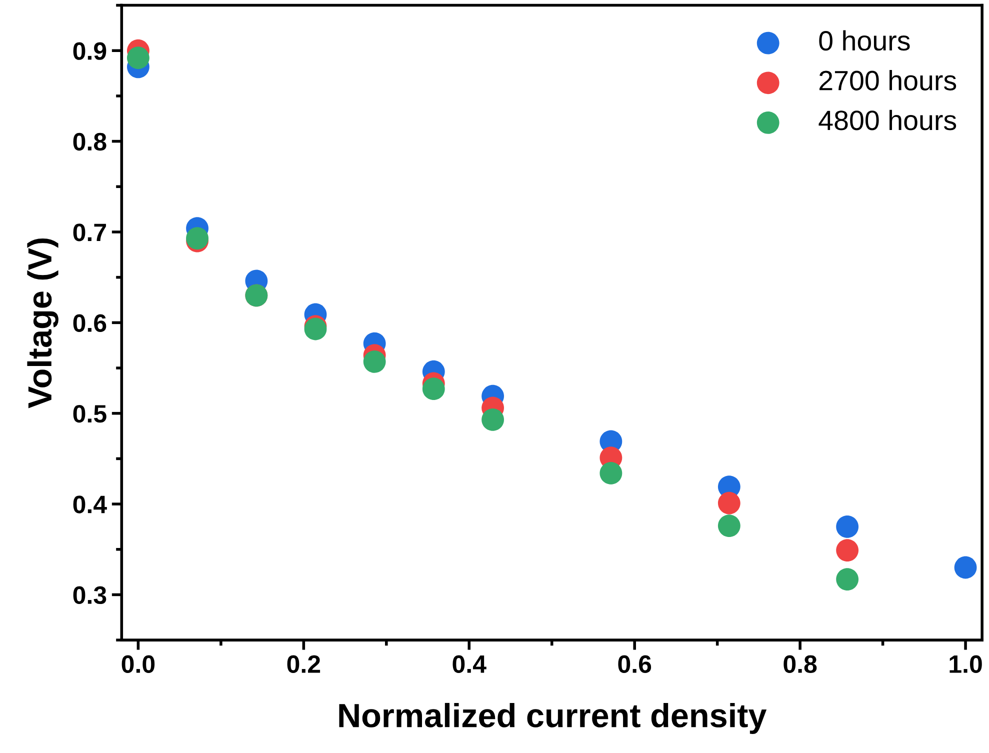  What do you see at coordinates (966, 664) in the screenshot?
I see `x-tick-label: 1.0` at bounding box center [966, 664].